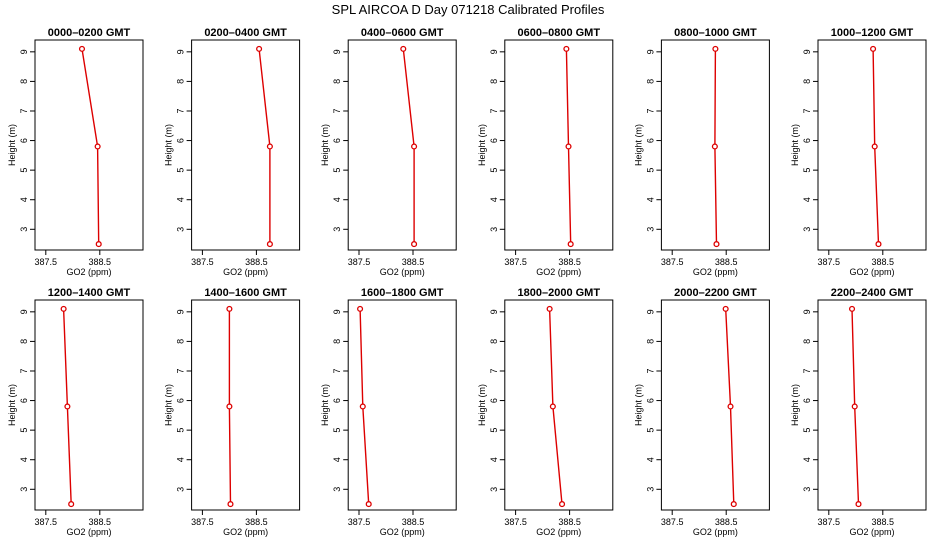 The width and height of the screenshot is (936, 540). I want to click on panel-title: 0800–1000 GMT, so click(715, 33).